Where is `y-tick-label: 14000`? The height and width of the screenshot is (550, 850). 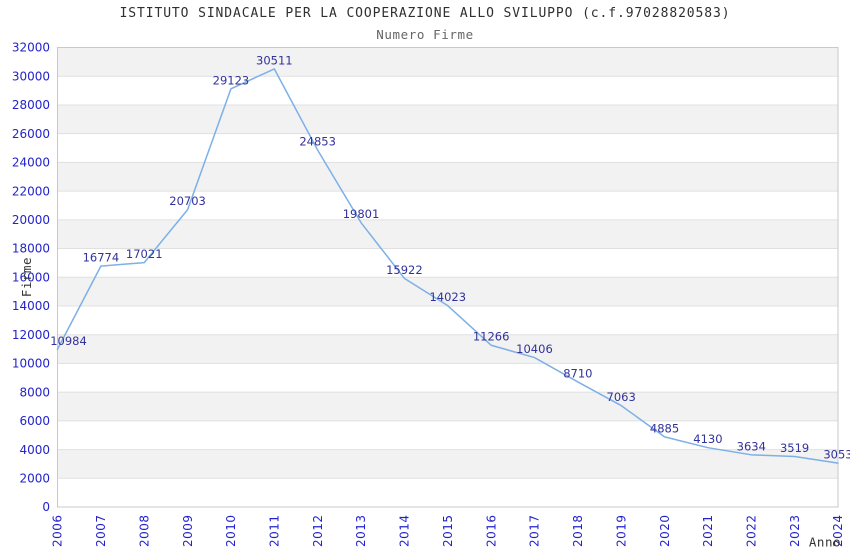
y-tick-label: 14000 is located at coordinates (31, 306).